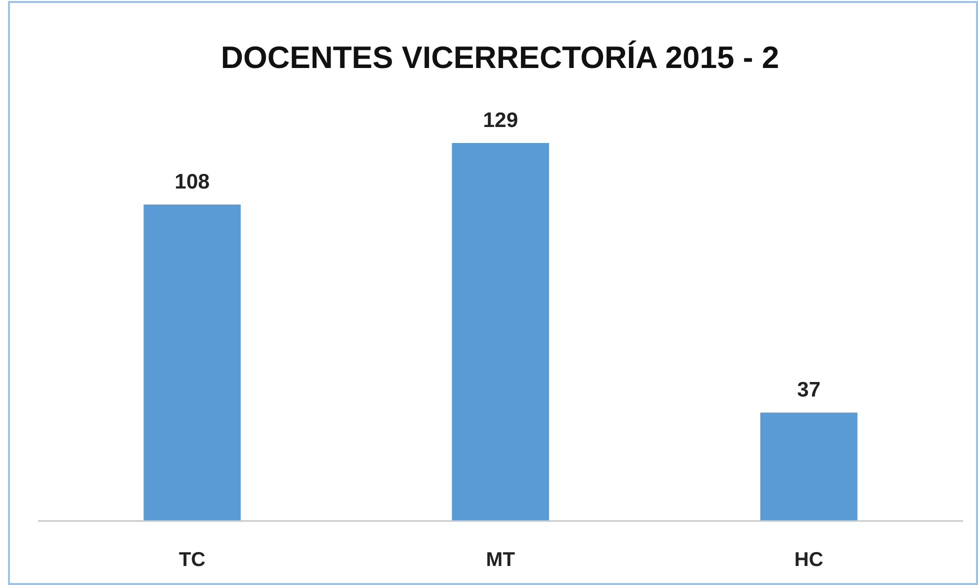 Image resolution: width=978 pixels, height=585 pixels. Describe the element at coordinates (809, 560) in the screenshot. I see `x-tick-label: HC` at that location.